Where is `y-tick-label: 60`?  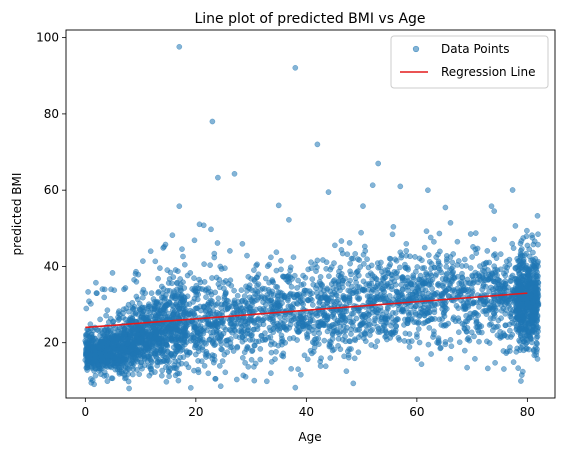 y-tick-label: 60 is located at coordinates (51, 190).